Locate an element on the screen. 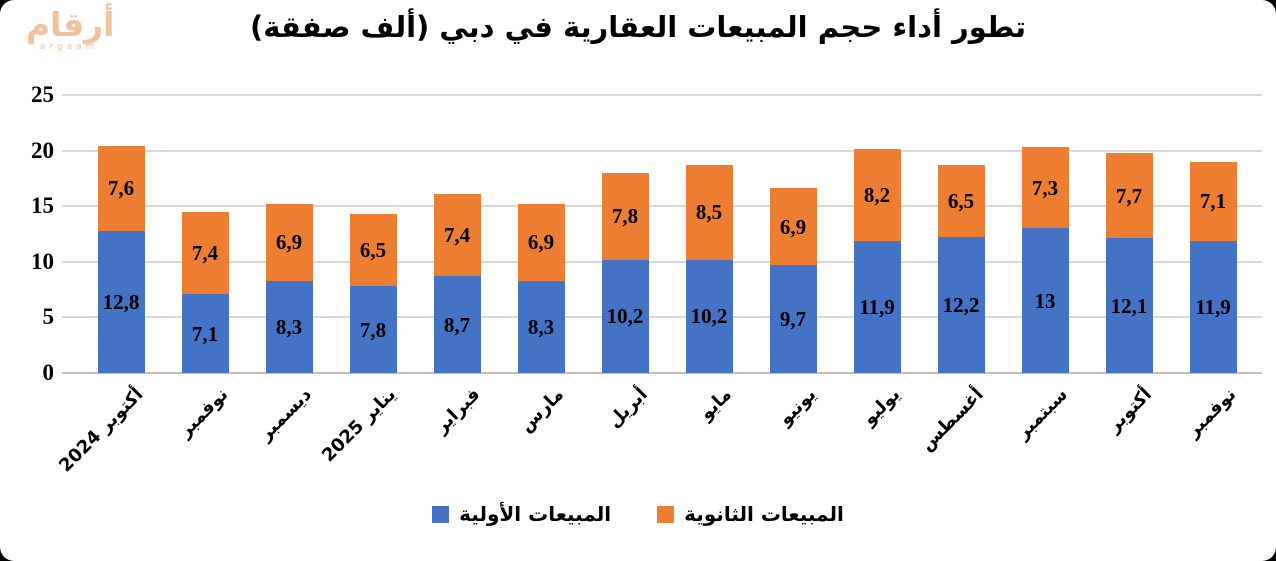 This screenshot has height=561, width=1276. data-label-primary-11: 13 is located at coordinates (1045, 300).